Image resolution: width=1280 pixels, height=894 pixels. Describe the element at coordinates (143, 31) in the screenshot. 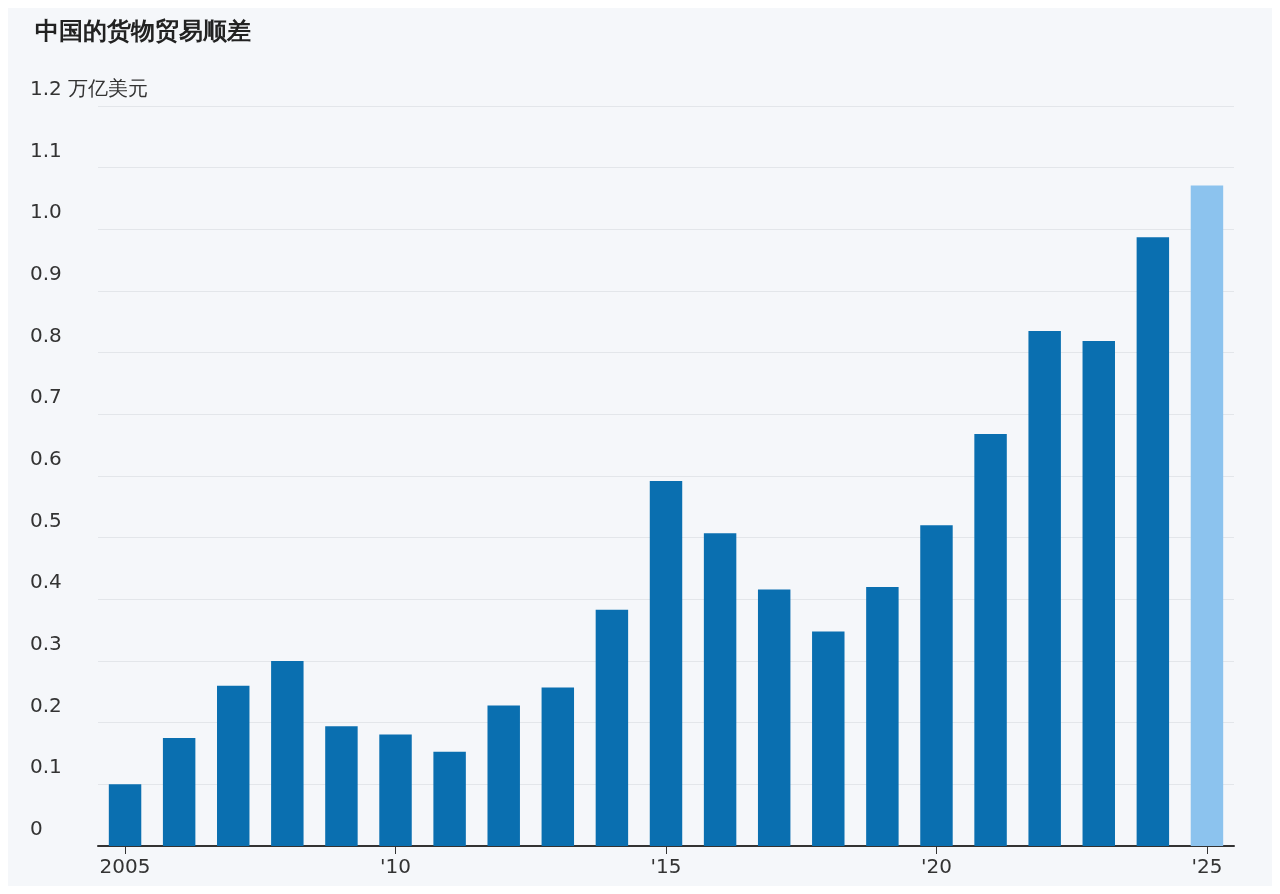

I see `chart-title: 中国的货物贸易顺差` at that location.